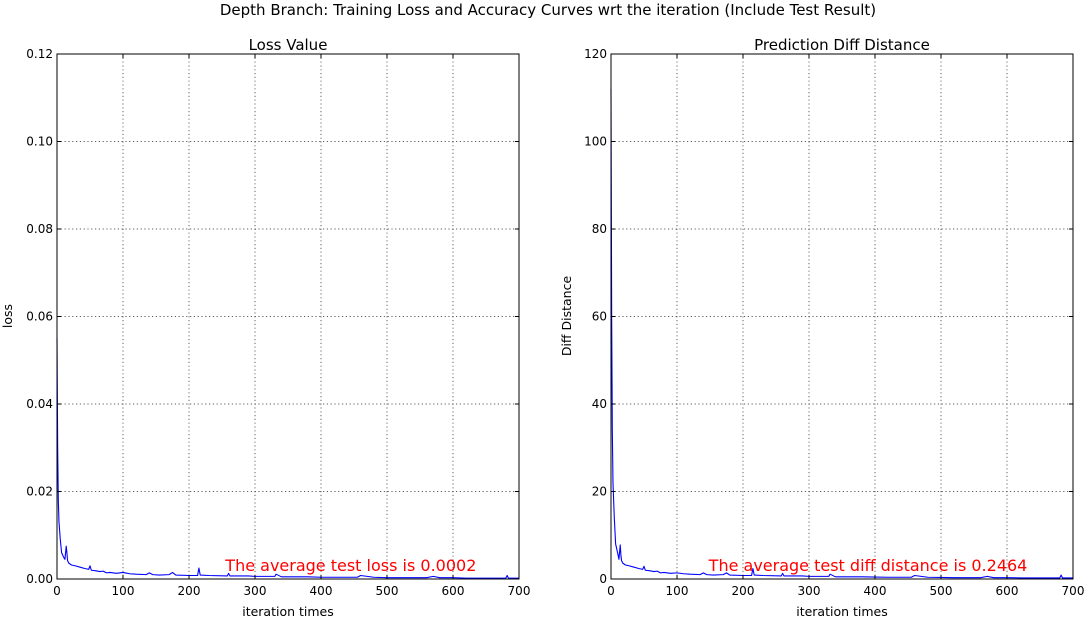 This screenshot has width=1087, height=618. What do you see at coordinates (743, 591) in the screenshot?
I see `diff-x-tick-label: 200` at bounding box center [743, 591].